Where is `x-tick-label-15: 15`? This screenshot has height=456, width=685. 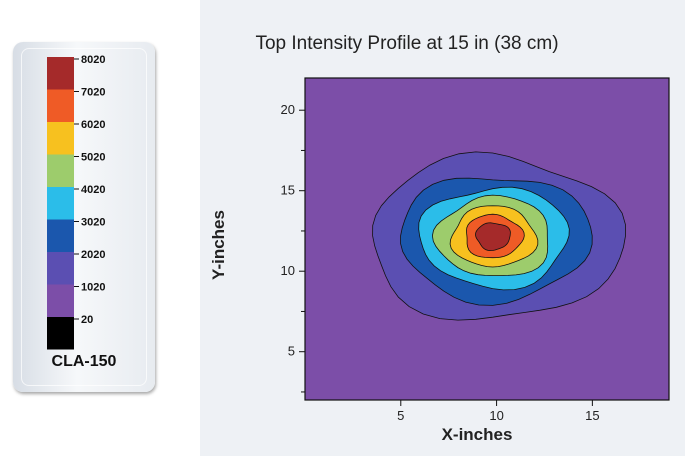 x-tick-label-15: 15 is located at coordinates (592, 415).